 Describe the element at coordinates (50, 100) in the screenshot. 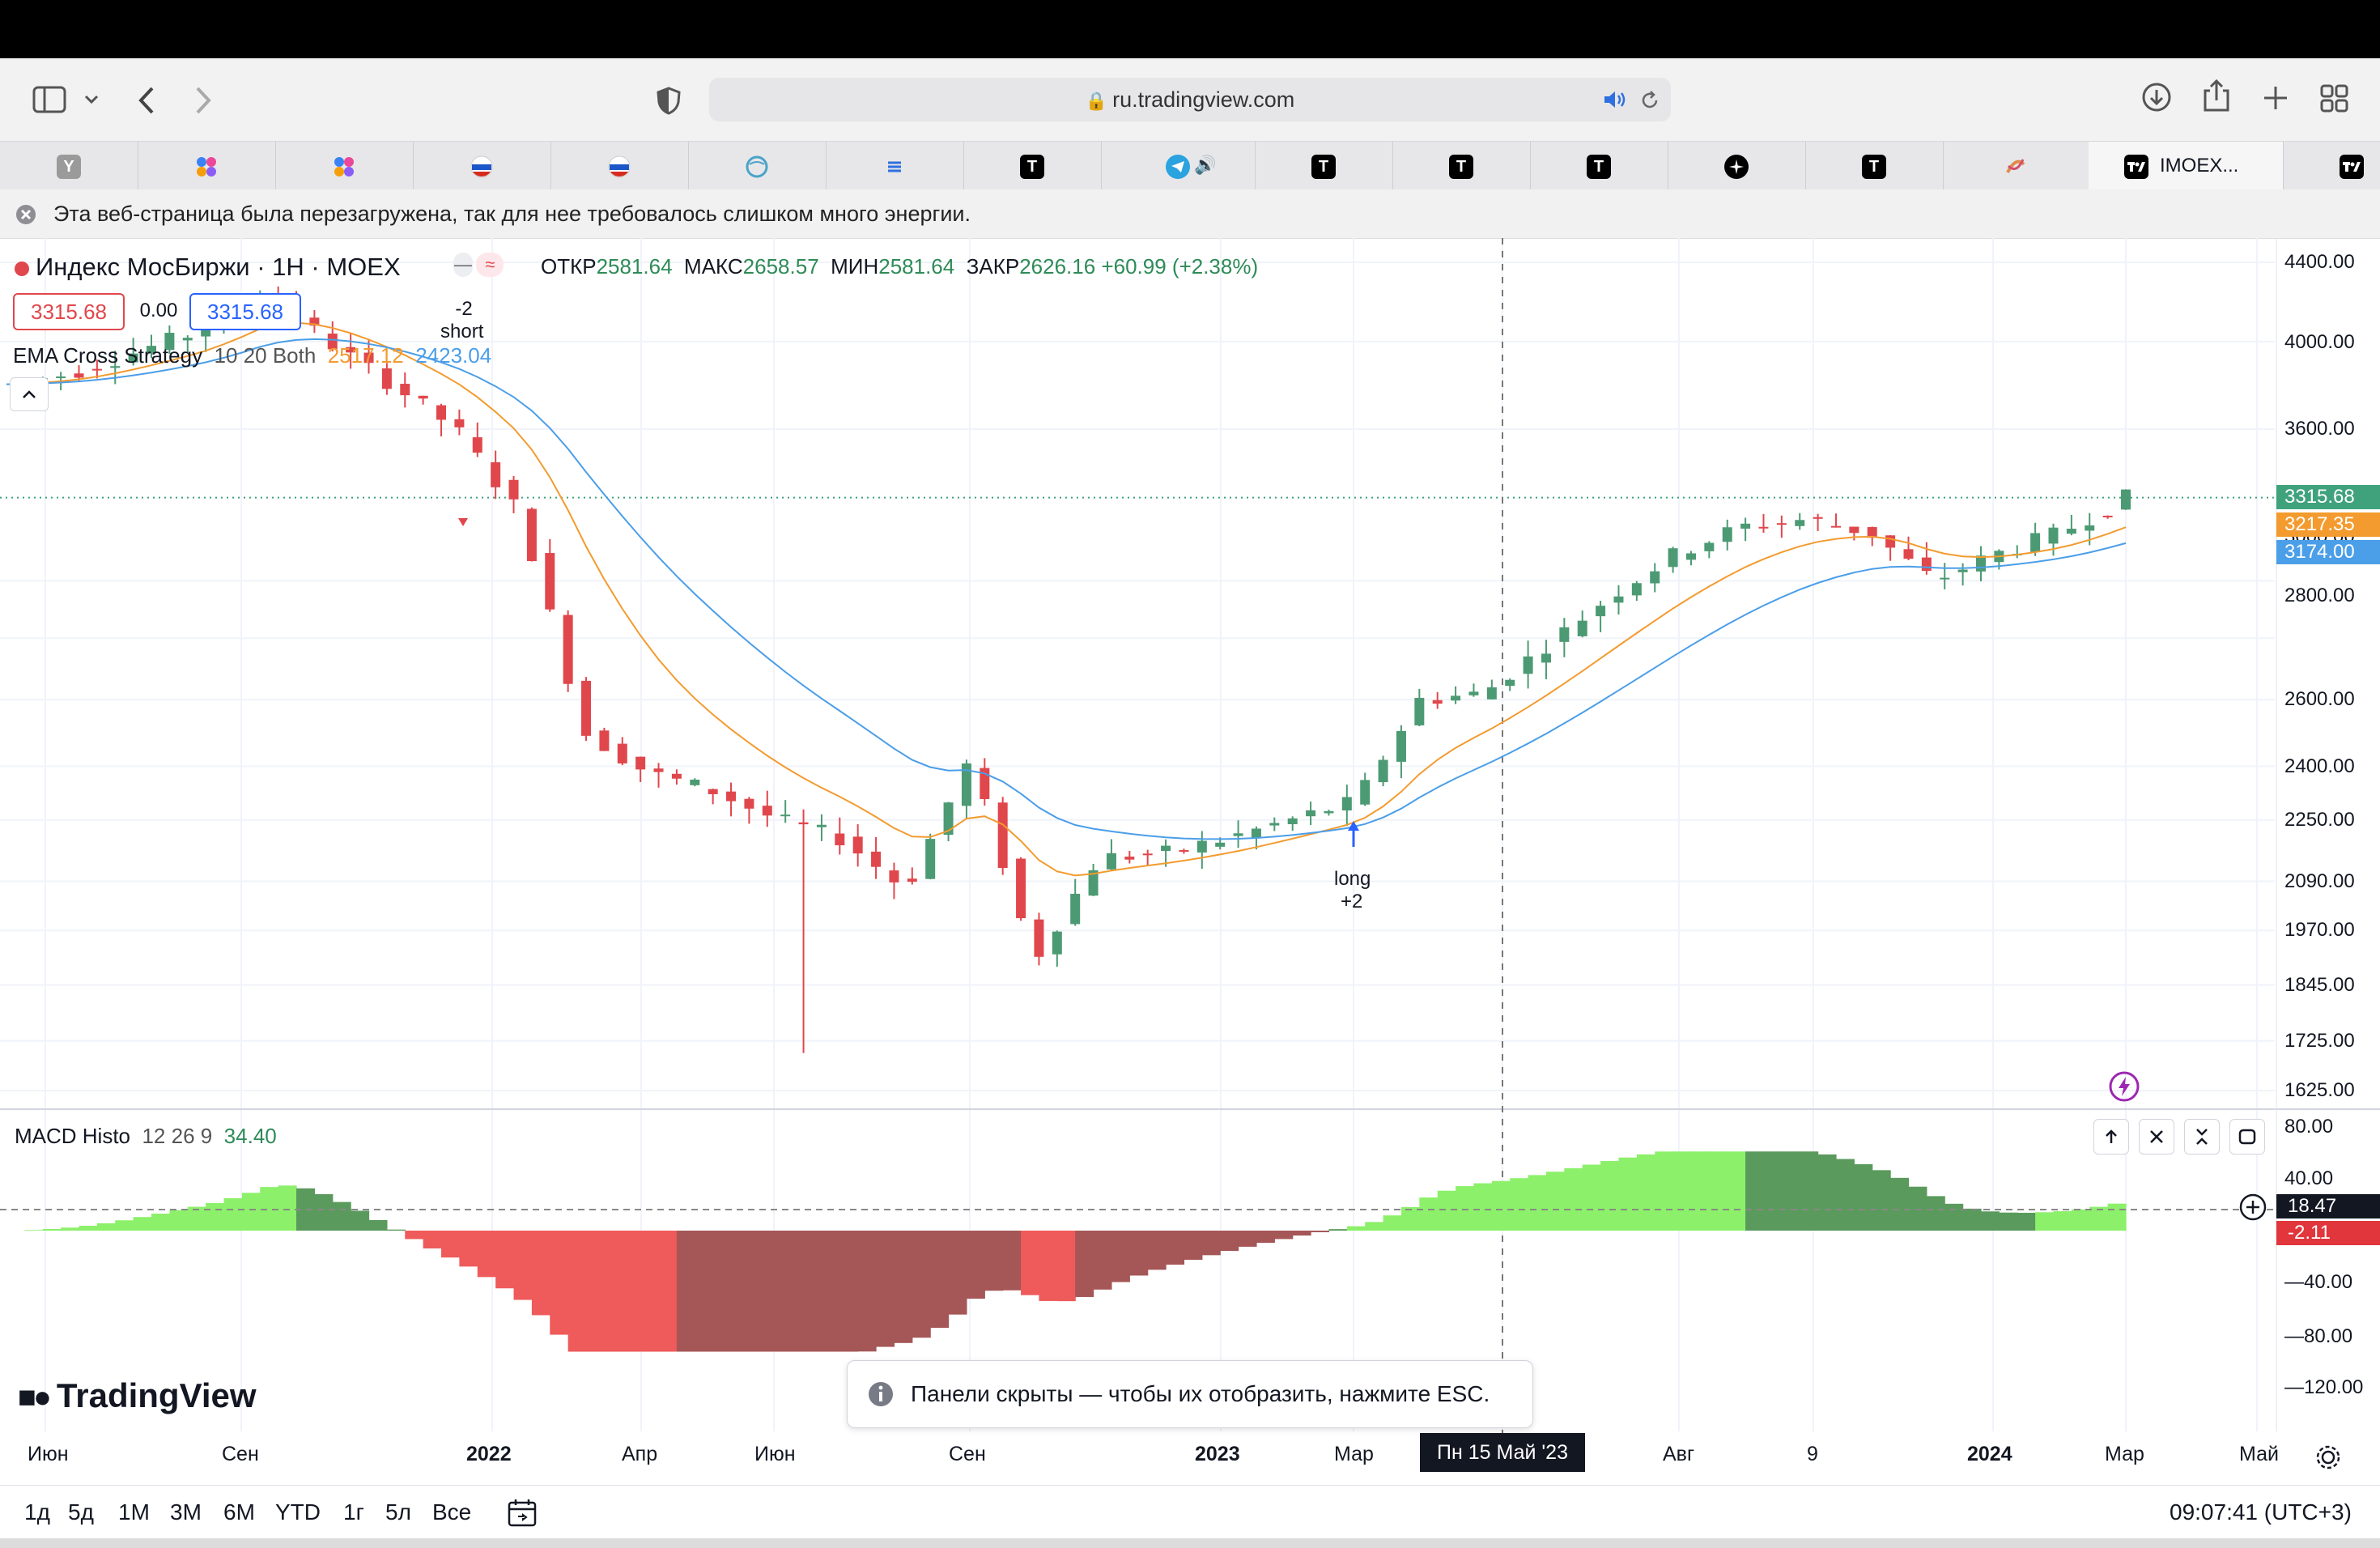

I see `sidebar-icon` at that location.